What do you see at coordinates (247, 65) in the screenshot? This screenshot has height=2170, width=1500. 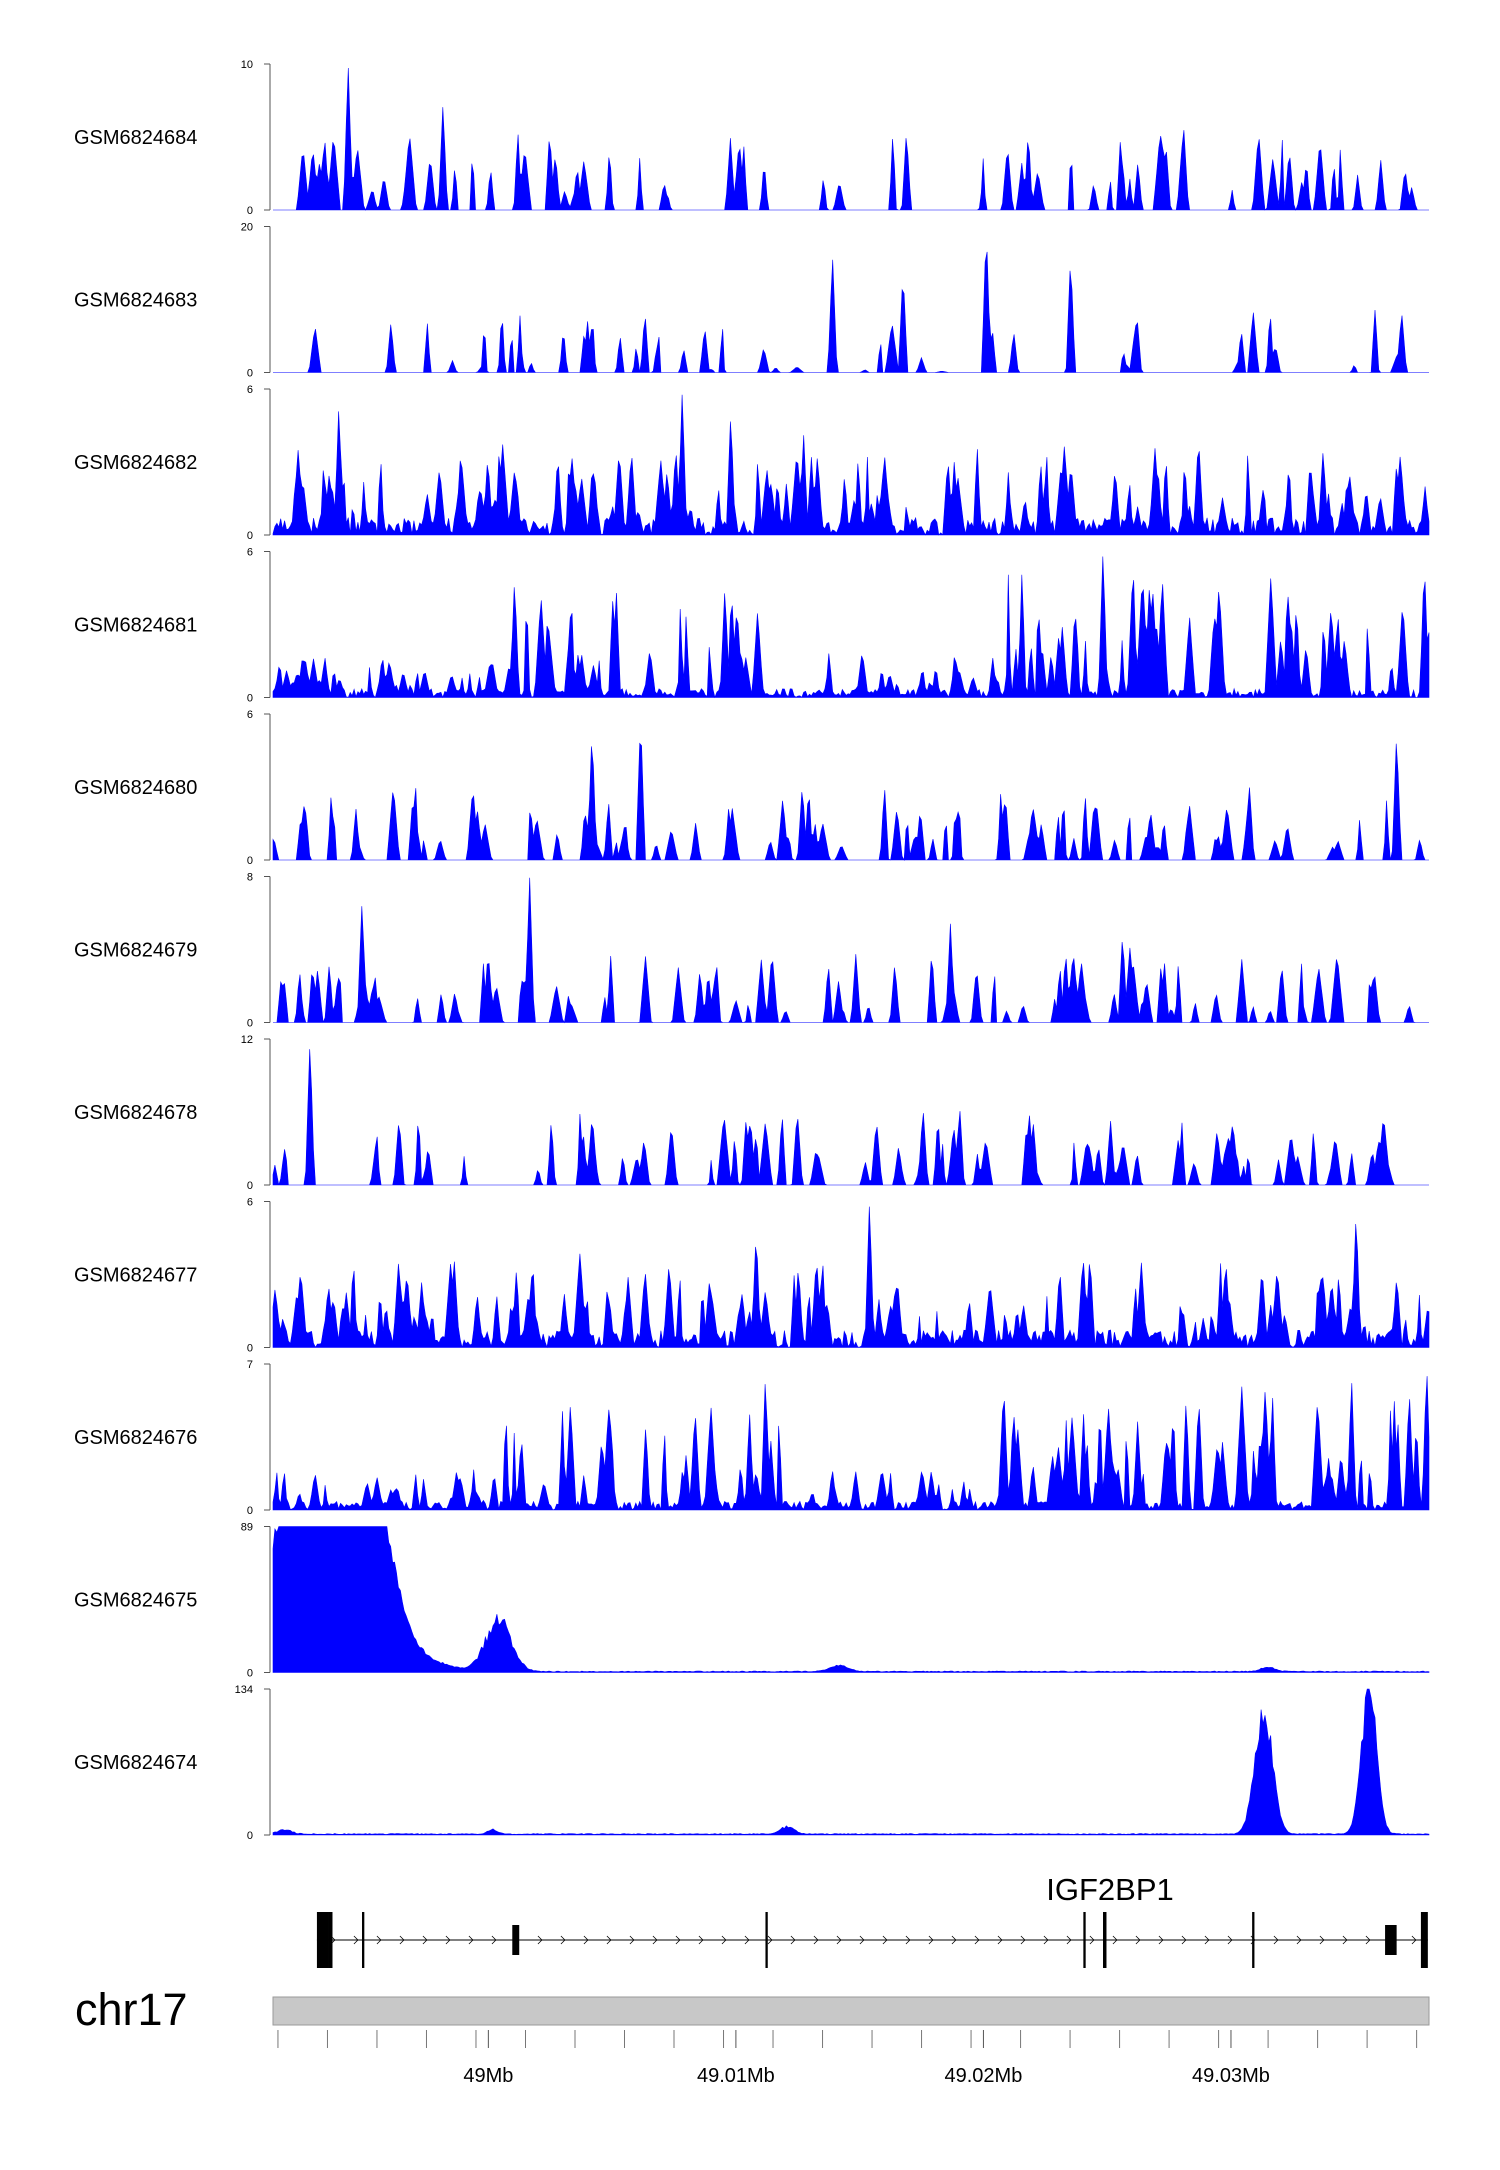 I see `y-max-label: 10` at bounding box center [247, 65].